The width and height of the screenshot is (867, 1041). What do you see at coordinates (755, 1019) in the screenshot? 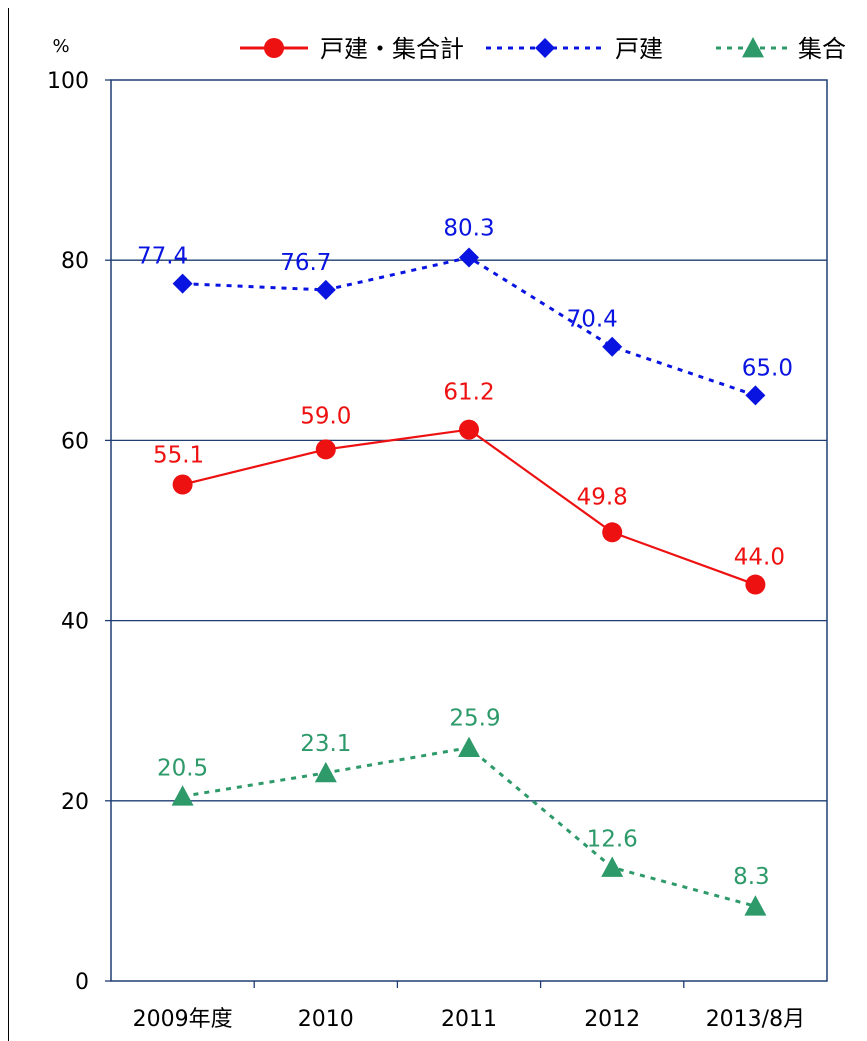
I see `x-tick-label: 2013/8月` at bounding box center [755, 1019].